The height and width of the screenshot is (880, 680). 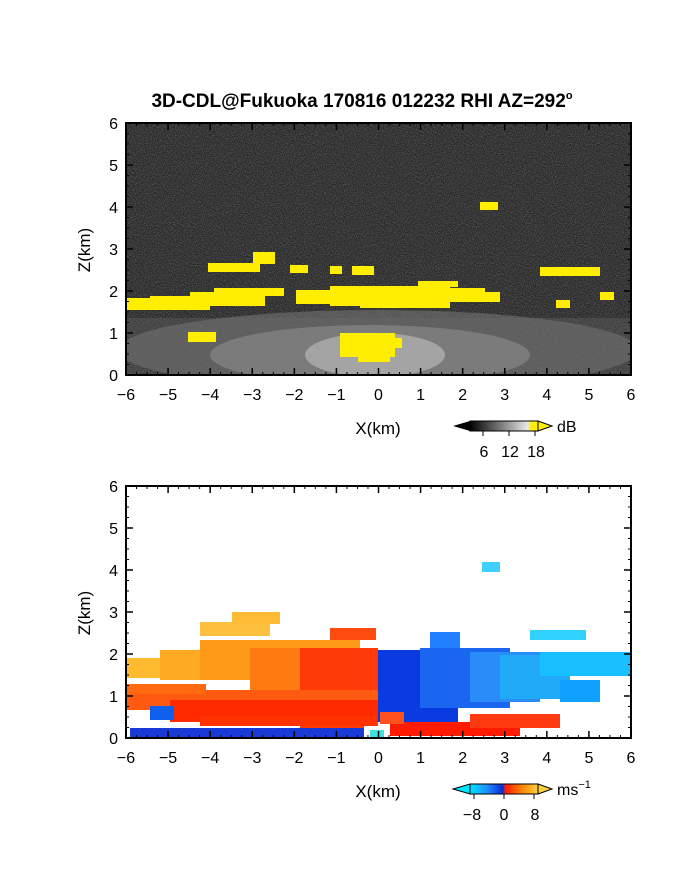 What do you see at coordinates (84, 613) in the screenshot?
I see `velocity-ylabel: Z(km)` at bounding box center [84, 613].